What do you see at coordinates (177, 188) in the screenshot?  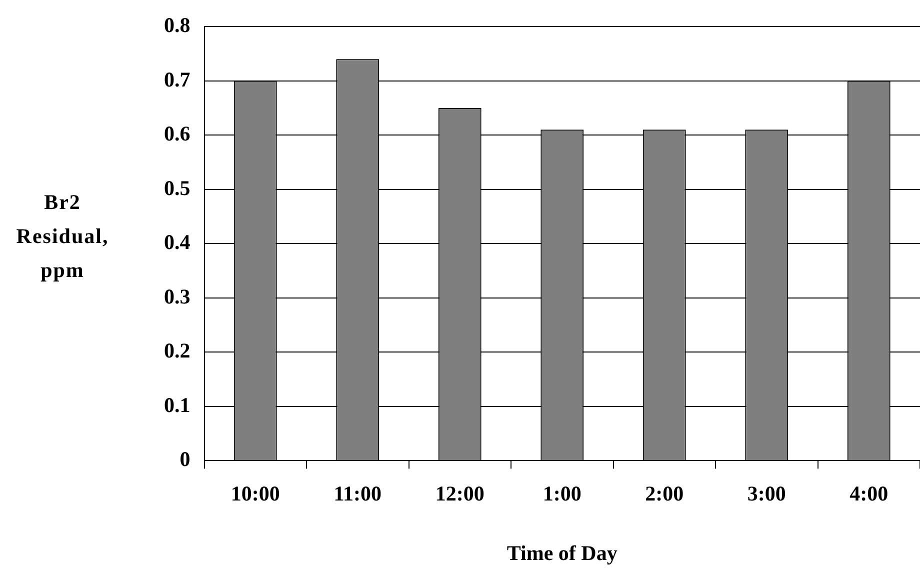 I see `y-tick-label: 0.5` at bounding box center [177, 188].